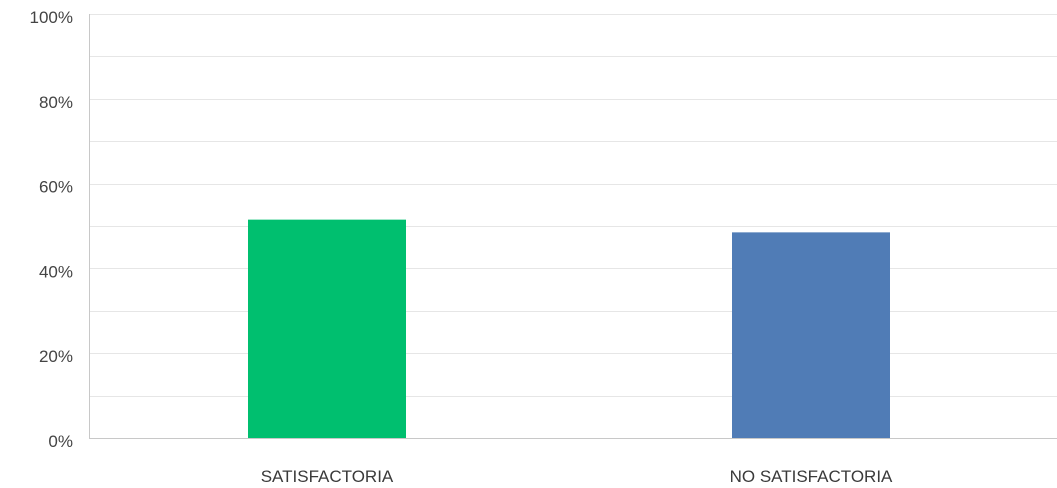 The height and width of the screenshot is (488, 1057). What do you see at coordinates (56, 356) in the screenshot?
I see `y-tick-label: 20%` at bounding box center [56, 356].